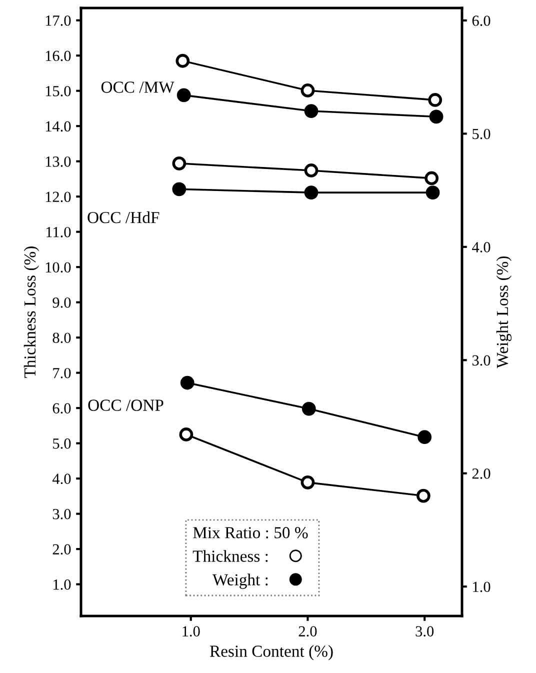 Image resolution: width=536 pixels, height=673 pixels. What do you see at coordinates (191, 631) in the screenshot?
I see `x-tick-label: 1.0` at bounding box center [191, 631].